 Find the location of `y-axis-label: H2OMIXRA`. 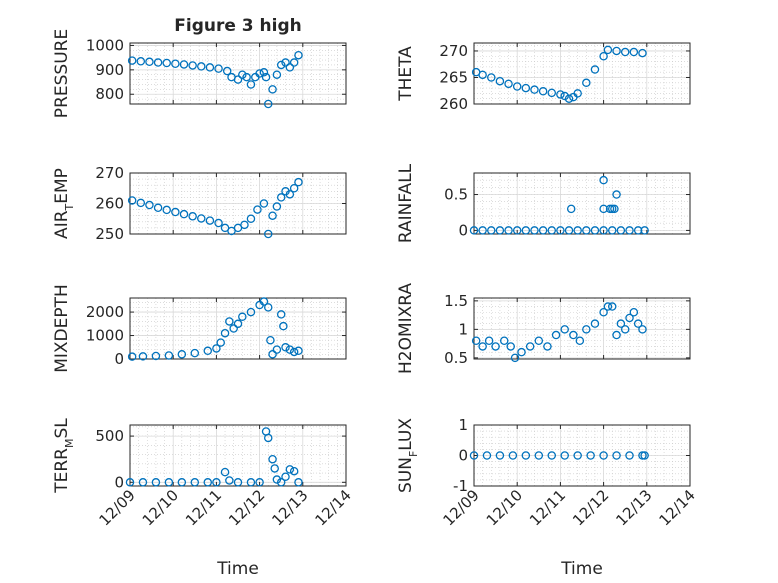

y-axis-label: H2OMIXRA is located at coordinates (406, 328).